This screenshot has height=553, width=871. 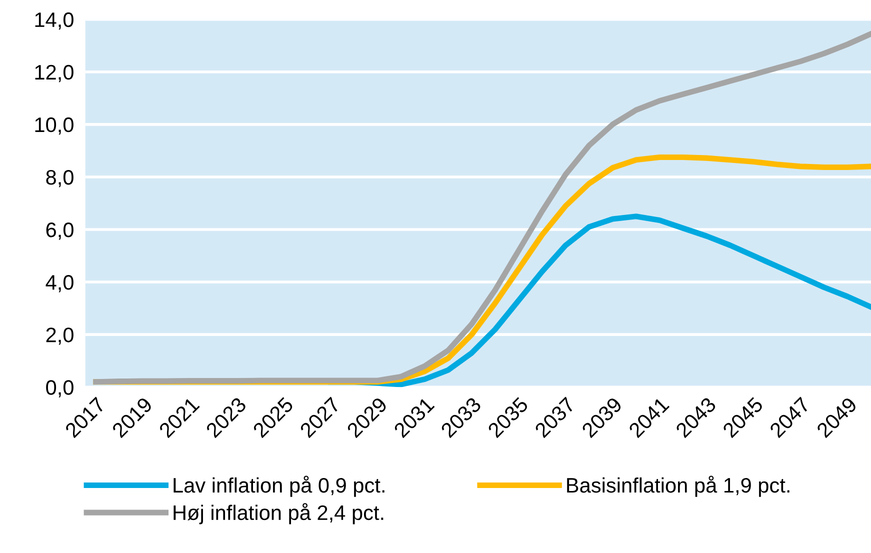 What do you see at coordinates (60, 336) in the screenshot?
I see `y-tick-label: 2,0` at bounding box center [60, 336].